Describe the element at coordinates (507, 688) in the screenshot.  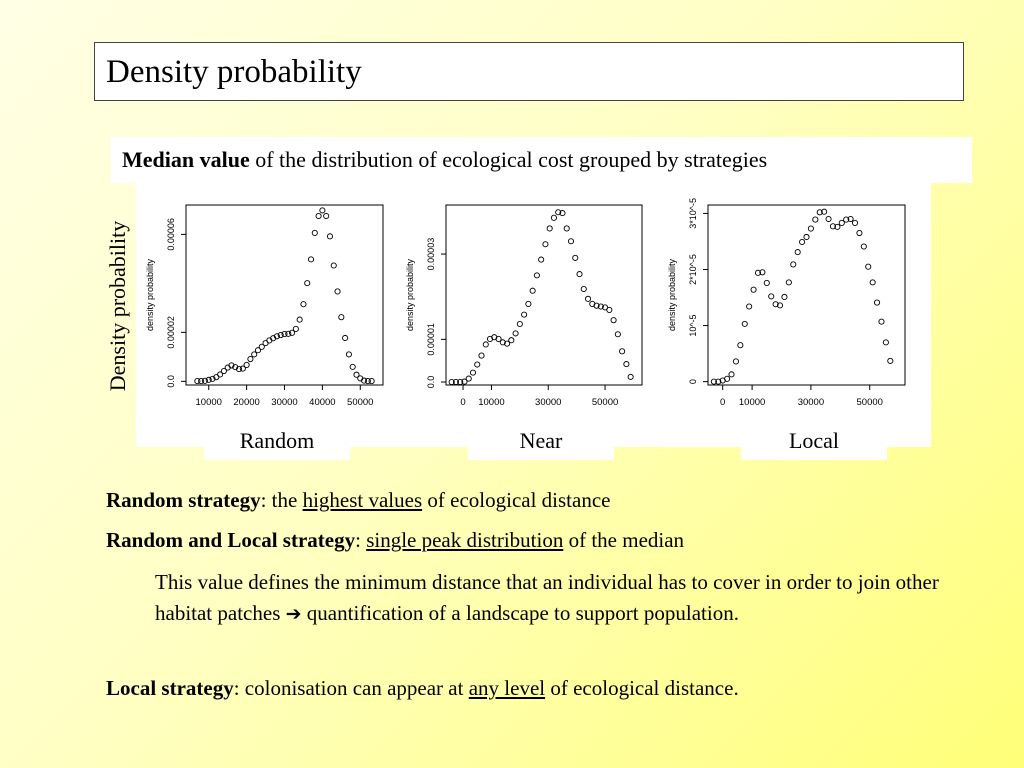
I see `bullet-4-underline: any level` at that location.